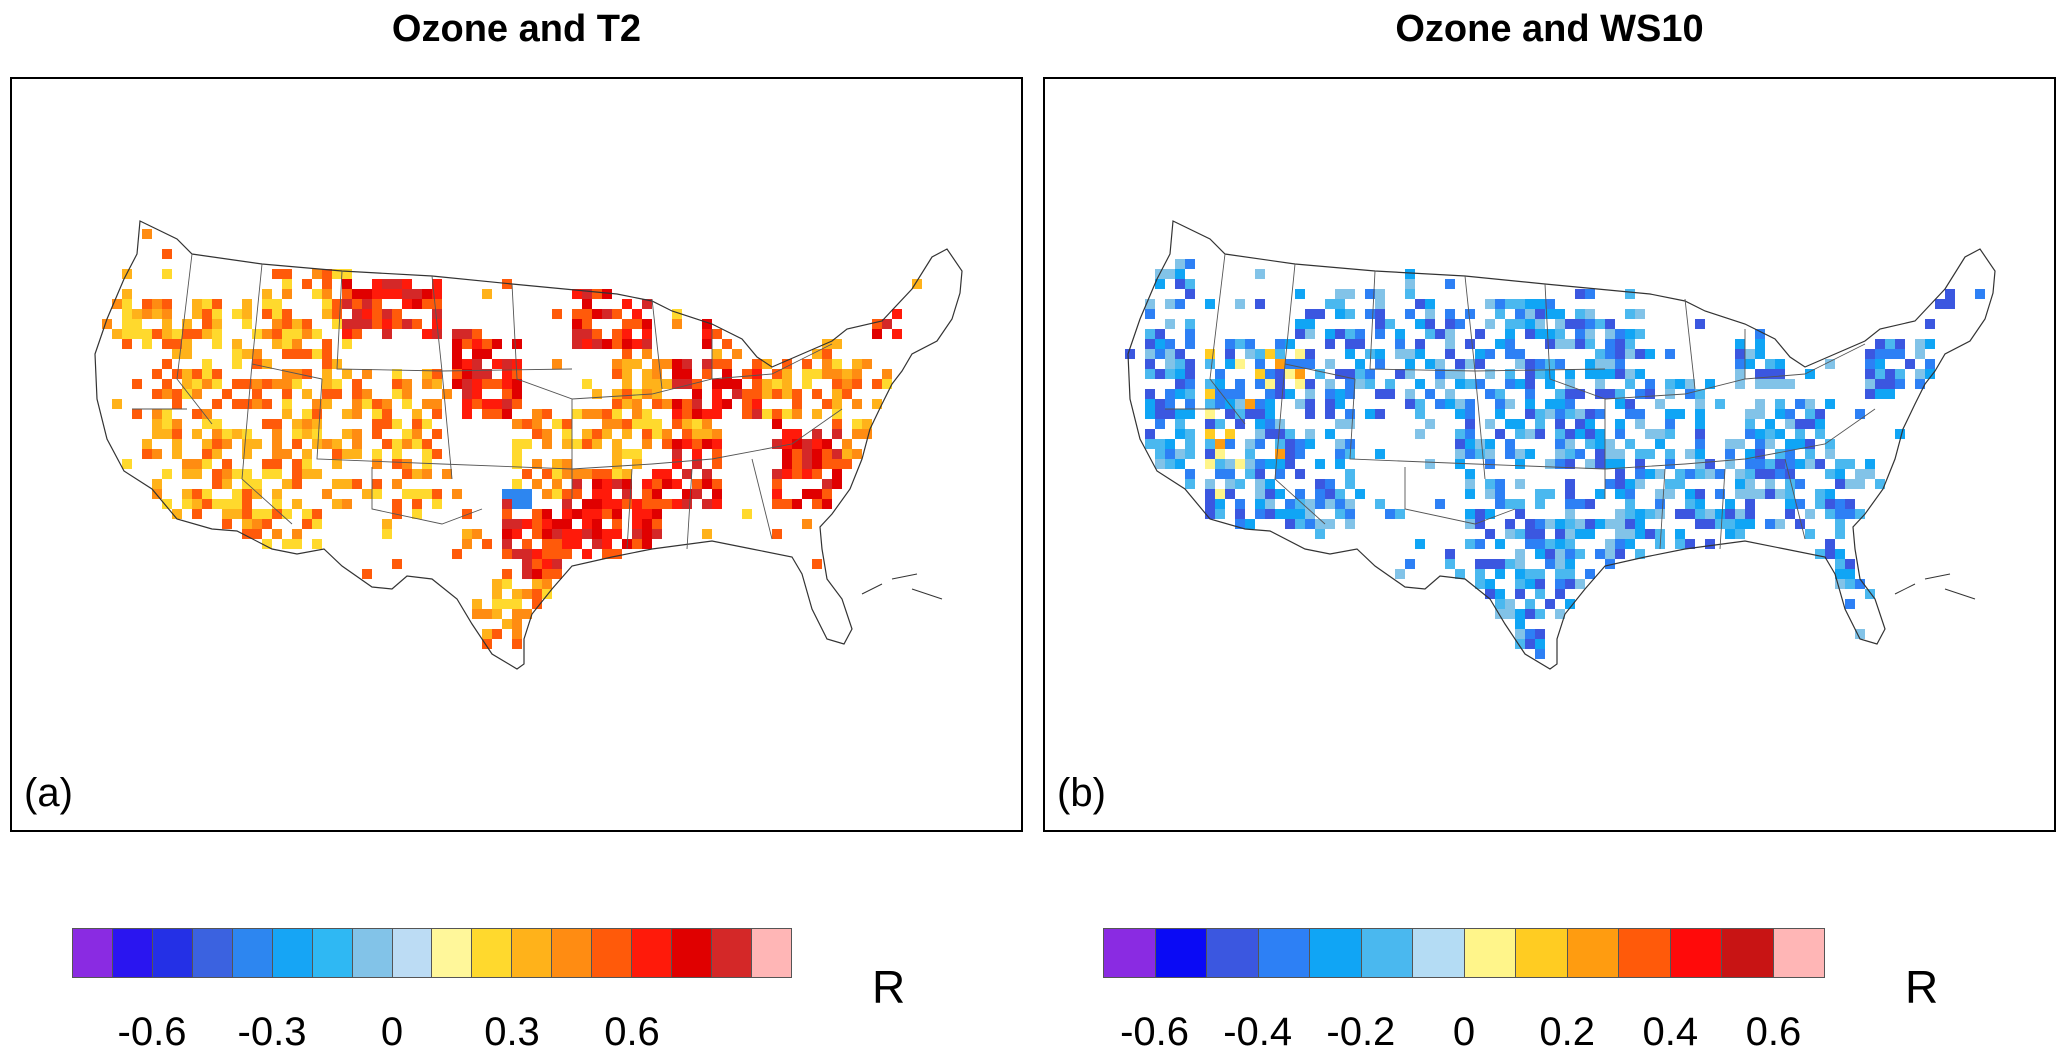  Describe the element at coordinates (1412, 421) in the screenshot. I see `state-border` at that location.